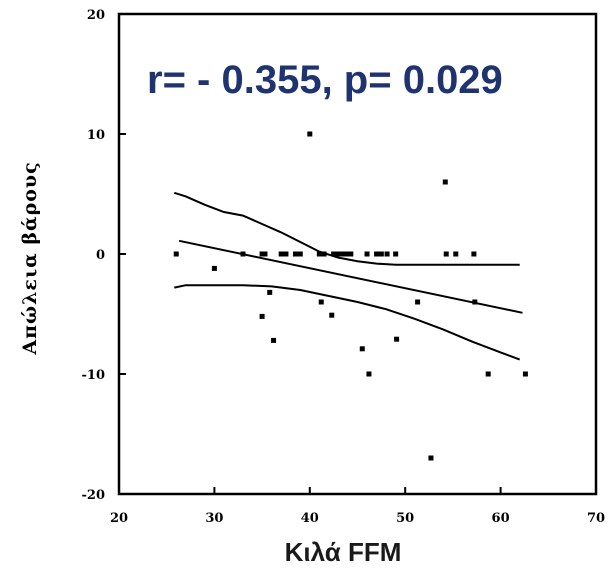 The width and height of the screenshot is (609, 576). What do you see at coordinates (96, 135) in the screenshot?
I see `y-tick-label: 10` at bounding box center [96, 135].